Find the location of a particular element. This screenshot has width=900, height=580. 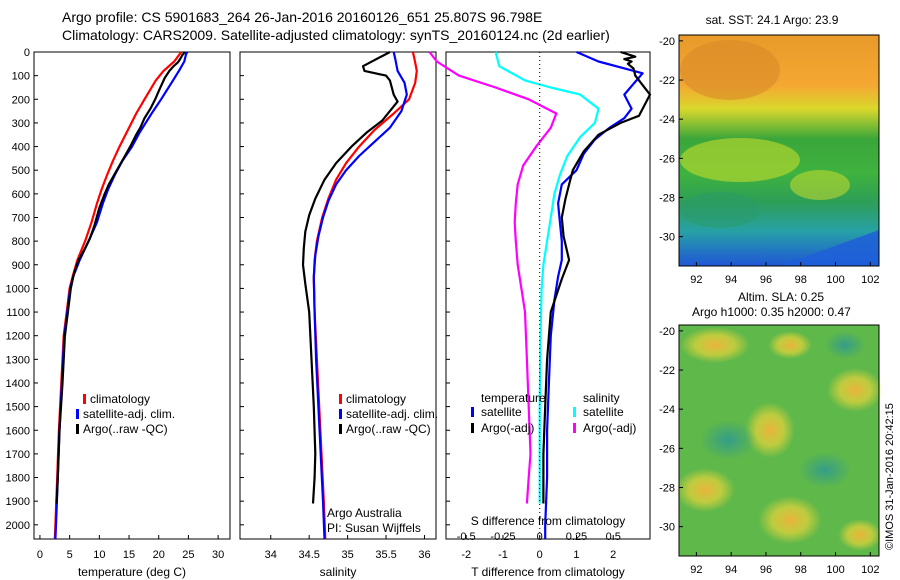

depth-tick-label: 300 is located at coordinates (21, 124).